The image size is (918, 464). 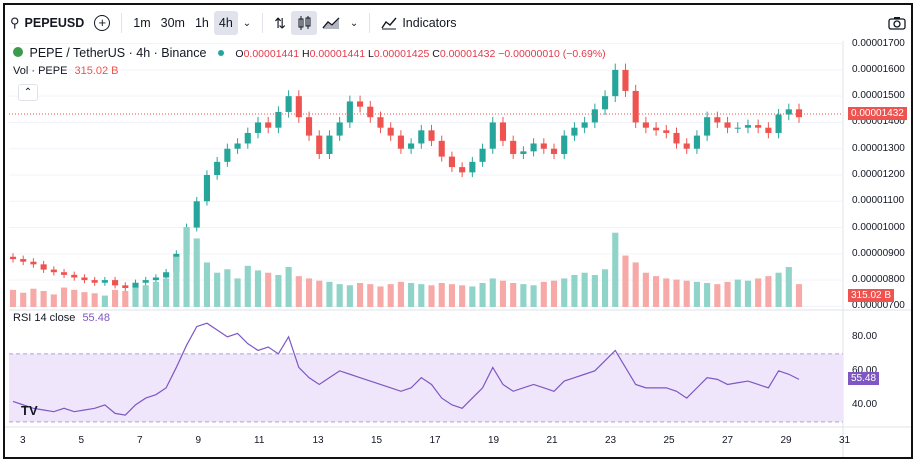 What do you see at coordinates (201, 23) in the screenshot?
I see `interval-1h: 1h` at bounding box center [201, 23].